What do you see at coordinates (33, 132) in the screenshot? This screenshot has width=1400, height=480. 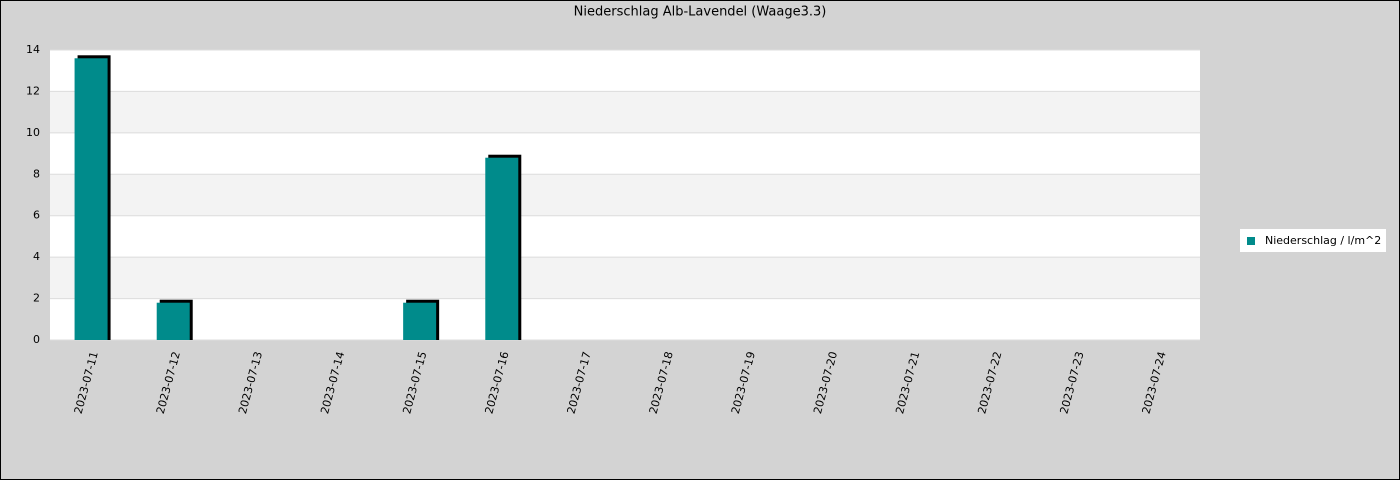 I see `y-tick-label: 10` at bounding box center [33, 132].